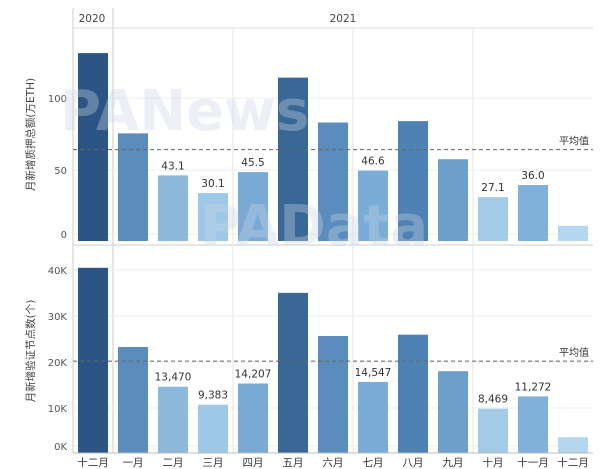 Image resolution: width=600 pixels, height=469 pixels. I want to click on x-tick-label: 一月, so click(133, 463).